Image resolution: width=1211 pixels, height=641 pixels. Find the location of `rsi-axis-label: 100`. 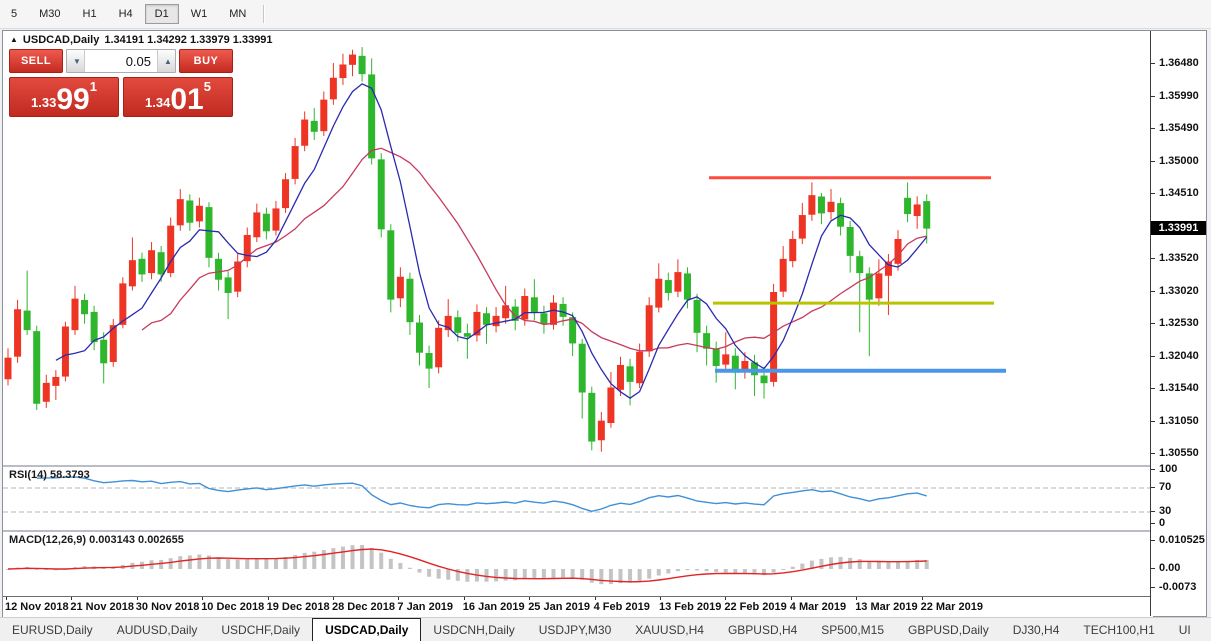

rsi-axis-label: 100 is located at coordinates (1168, 469).